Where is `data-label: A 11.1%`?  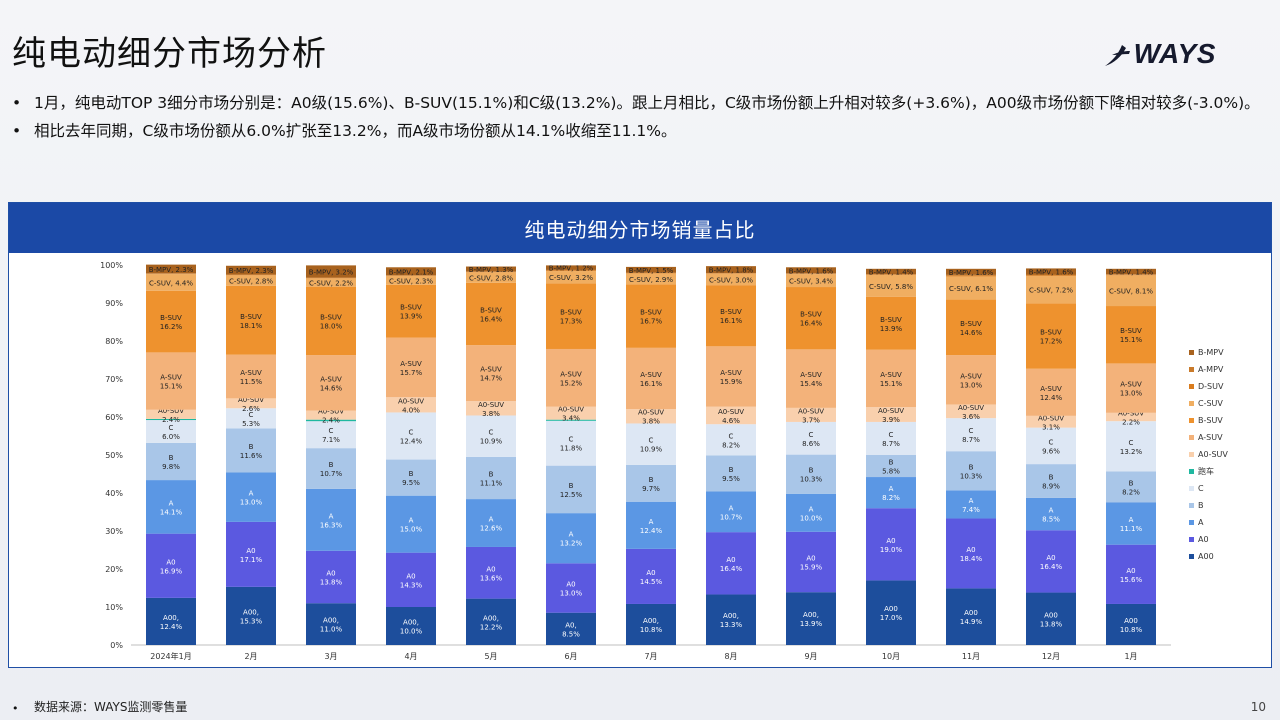 data-label: A 11.1% is located at coordinates (1131, 524).